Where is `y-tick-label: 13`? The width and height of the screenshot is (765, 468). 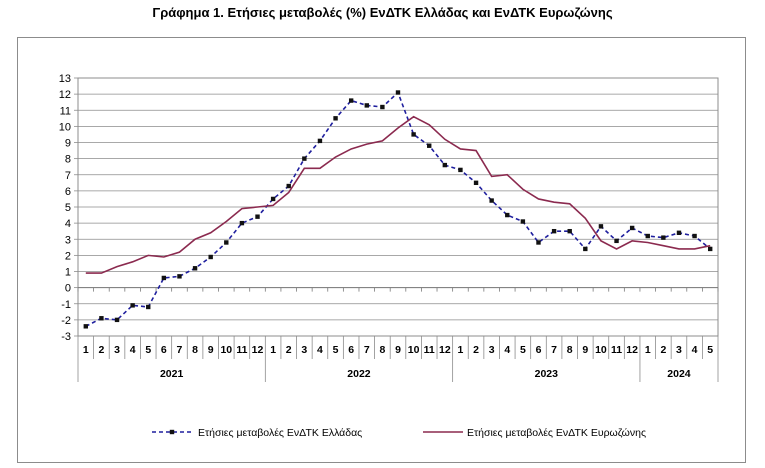 y-tick-label: 13 is located at coordinates (65, 79).